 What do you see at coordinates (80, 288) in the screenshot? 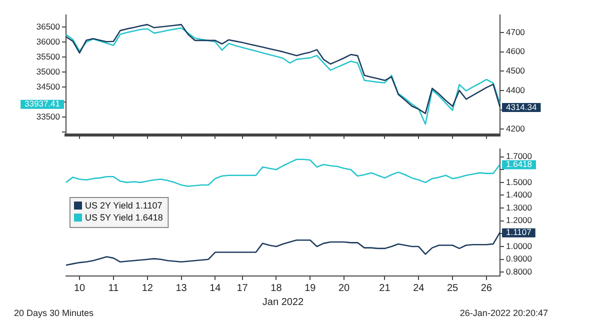
I see `x-tick-label: 10` at bounding box center [80, 288].